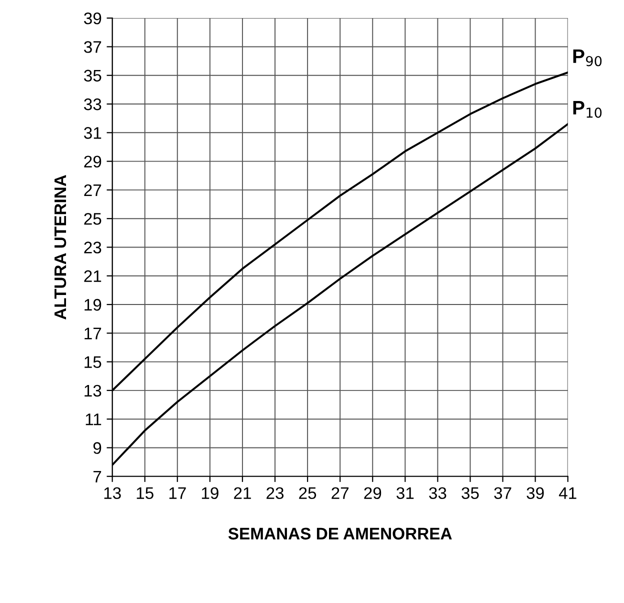  What do you see at coordinates (93, 133) in the screenshot?
I see `y-tick-label: 31` at bounding box center [93, 133].